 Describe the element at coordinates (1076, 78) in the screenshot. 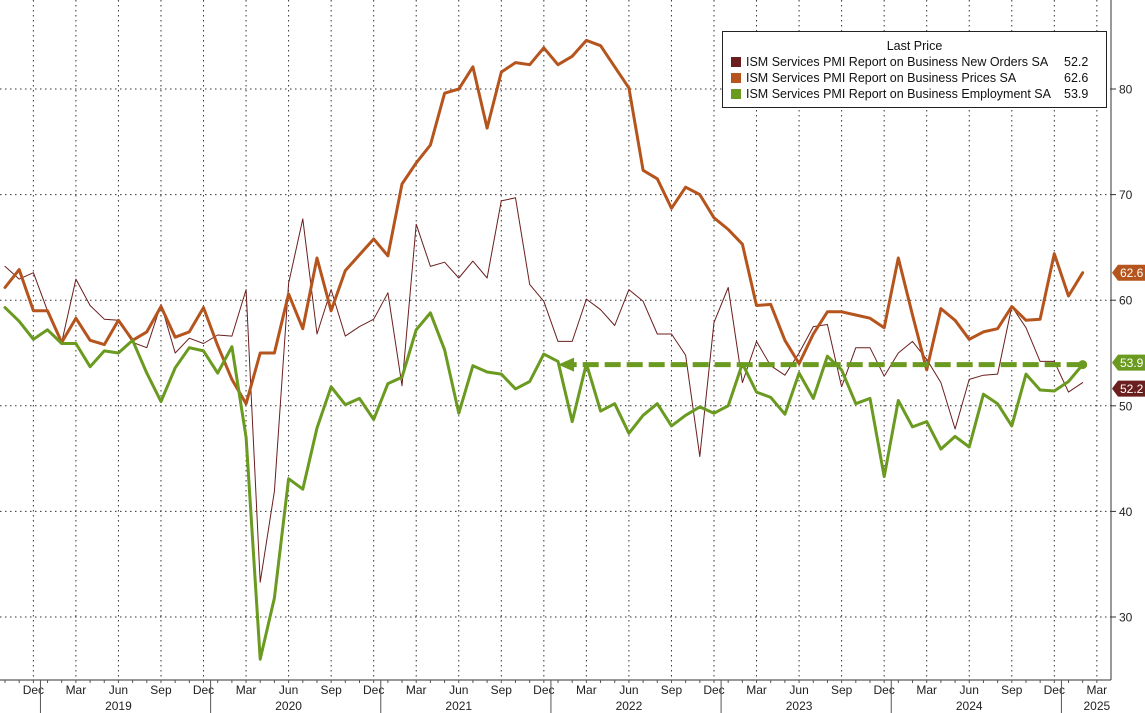

I see `legend-value: 62.6` at that location.